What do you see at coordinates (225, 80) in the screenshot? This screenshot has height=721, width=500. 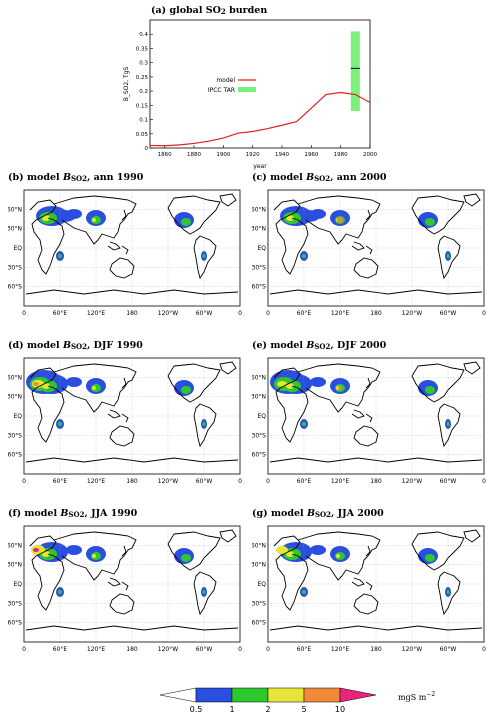 I see `legend-model-label: model` at bounding box center [225, 80].